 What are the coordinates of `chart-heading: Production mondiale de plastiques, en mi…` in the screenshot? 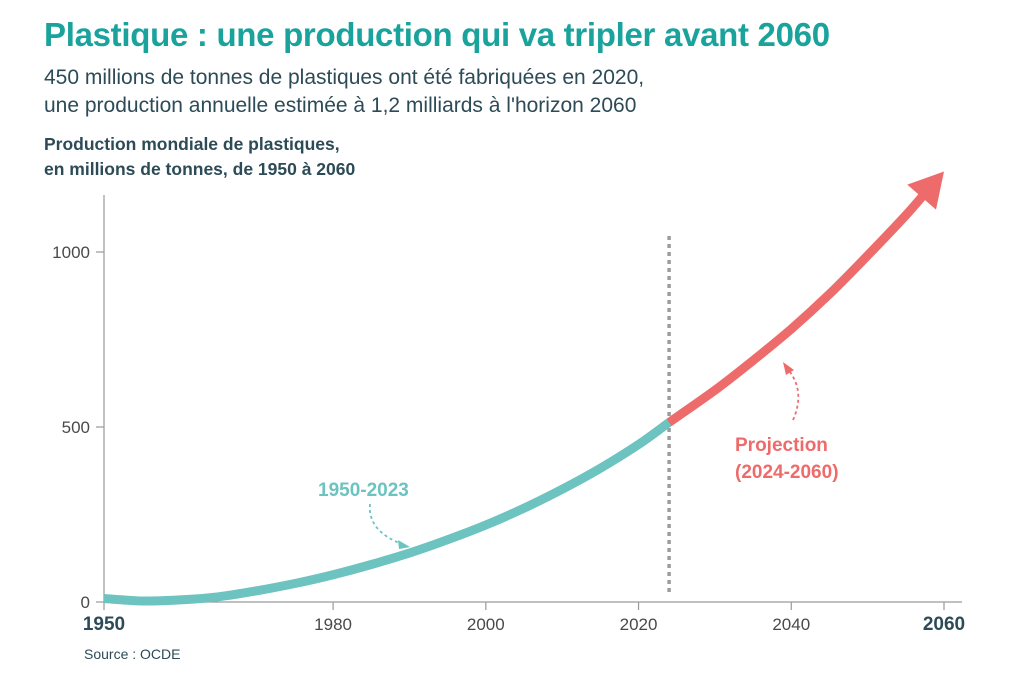 It's located at (199, 157).